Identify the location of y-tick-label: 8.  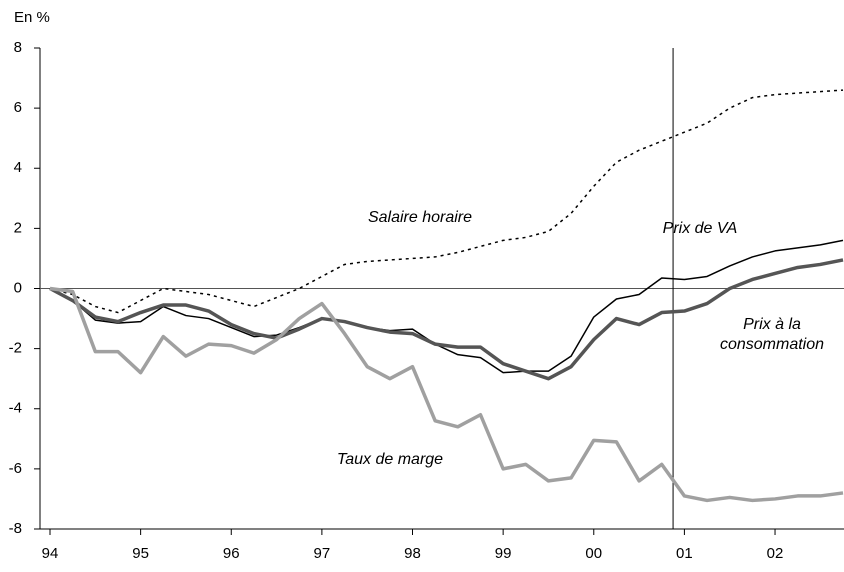
(18, 47).